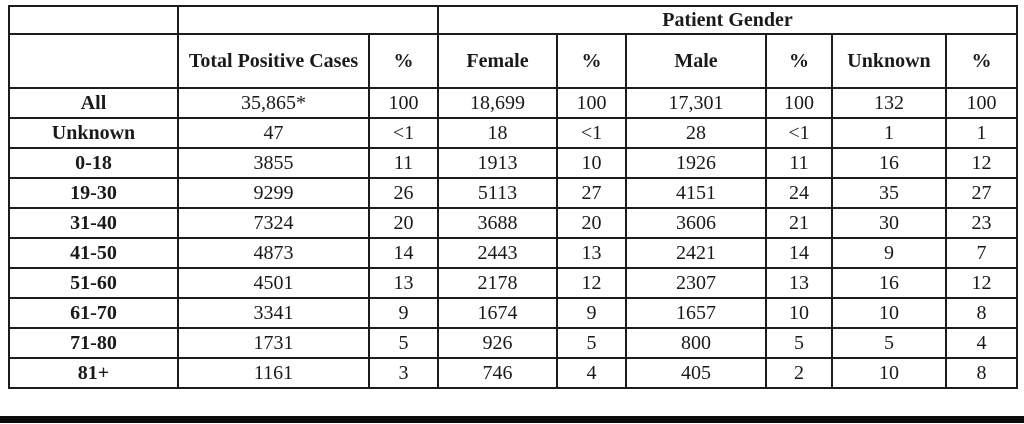 Image resolution: width=1024 pixels, height=424 pixels. I want to click on col-header-male-pct: %, so click(799, 61).